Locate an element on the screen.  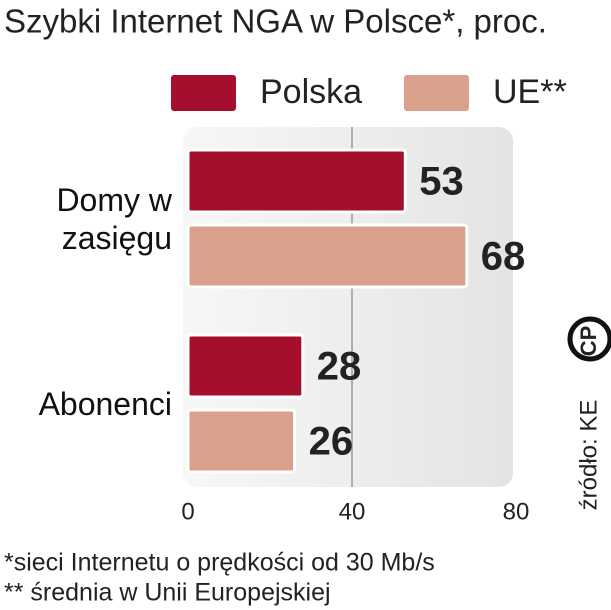
x-tick-label: 80 is located at coordinates (516, 511).